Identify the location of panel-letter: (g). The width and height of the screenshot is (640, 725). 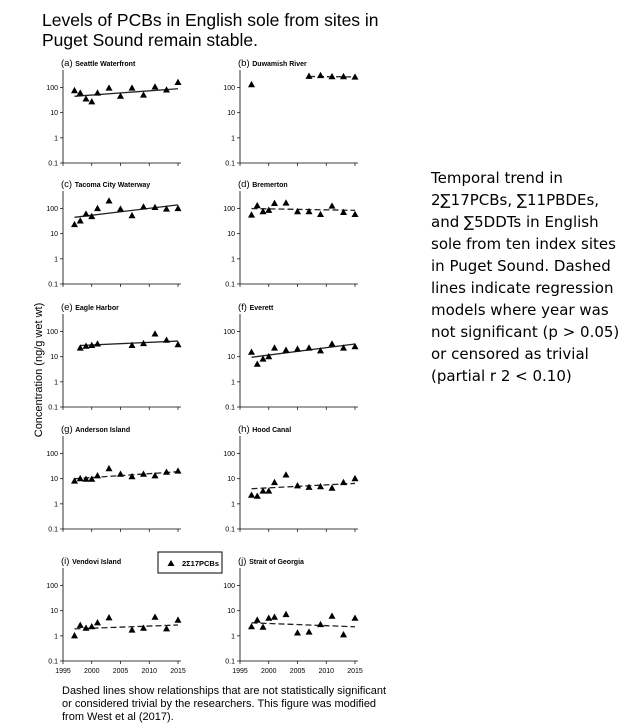
(68, 429).